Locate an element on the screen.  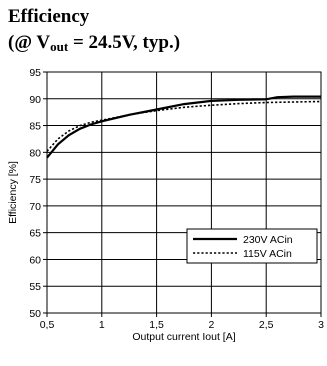
title-line-2: (@ Vout = 24.5V, typ.) is located at coordinates (94, 43).